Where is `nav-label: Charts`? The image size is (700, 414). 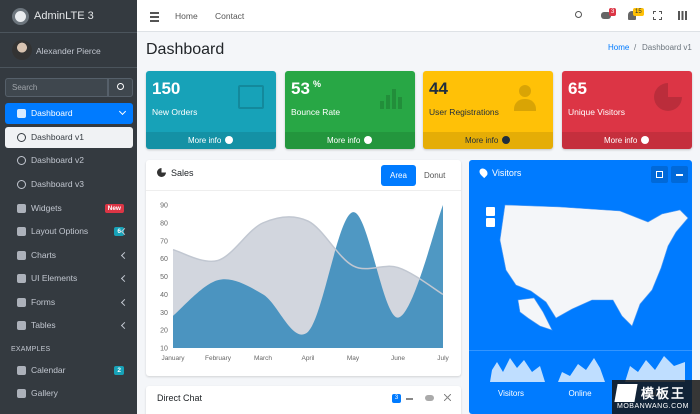 nav-label: Charts is located at coordinates (44, 255).